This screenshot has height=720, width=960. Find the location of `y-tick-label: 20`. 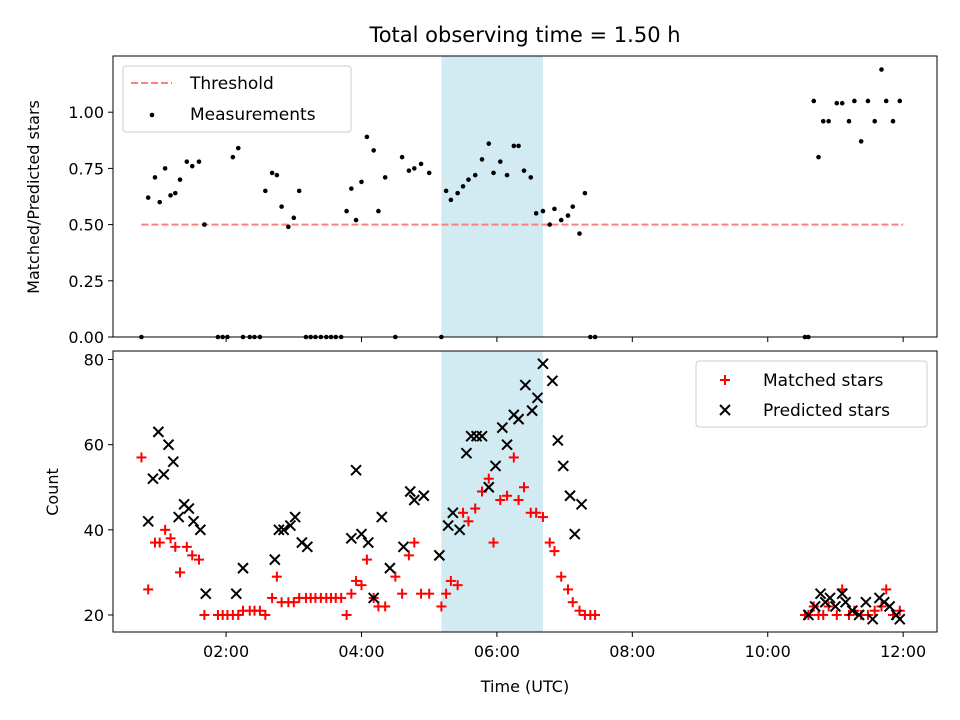

y-tick-label: 20 is located at coordinates (94, 615).